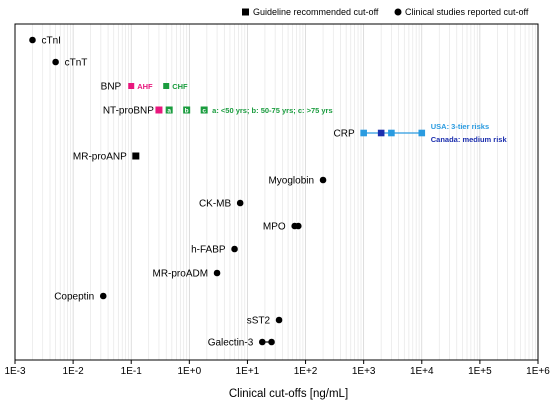 This screenshot has height=404, width=550. Describe the element at coordinates (272, 110) in the screenshot. I see `age-note: a: <50 yrs; b: 50-75 yrs; c: >75 yrs` at that location.